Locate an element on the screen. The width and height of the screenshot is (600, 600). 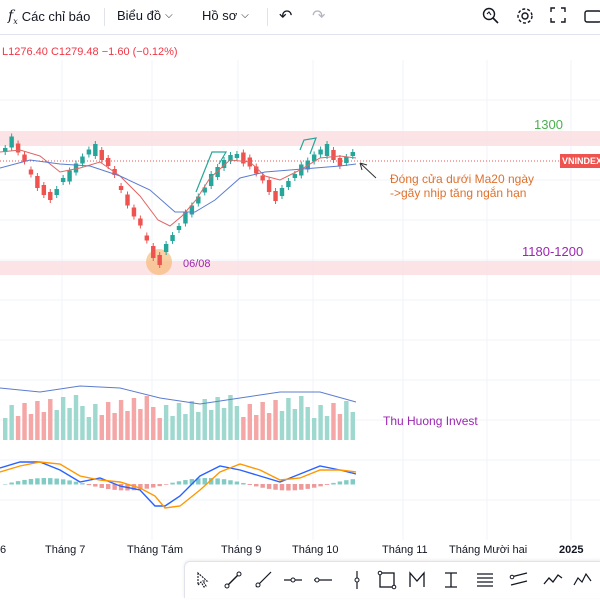
level-1180-1200-label: 1180-1200 is located at coordinates (553, 251).